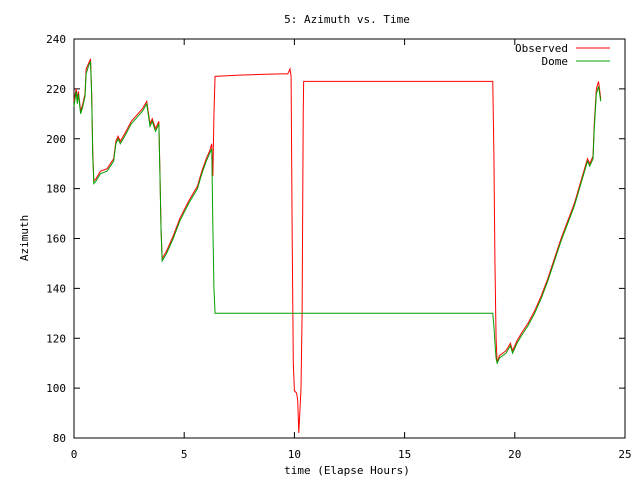  I want to click on y-tick-label: 240, so click(56, 39).